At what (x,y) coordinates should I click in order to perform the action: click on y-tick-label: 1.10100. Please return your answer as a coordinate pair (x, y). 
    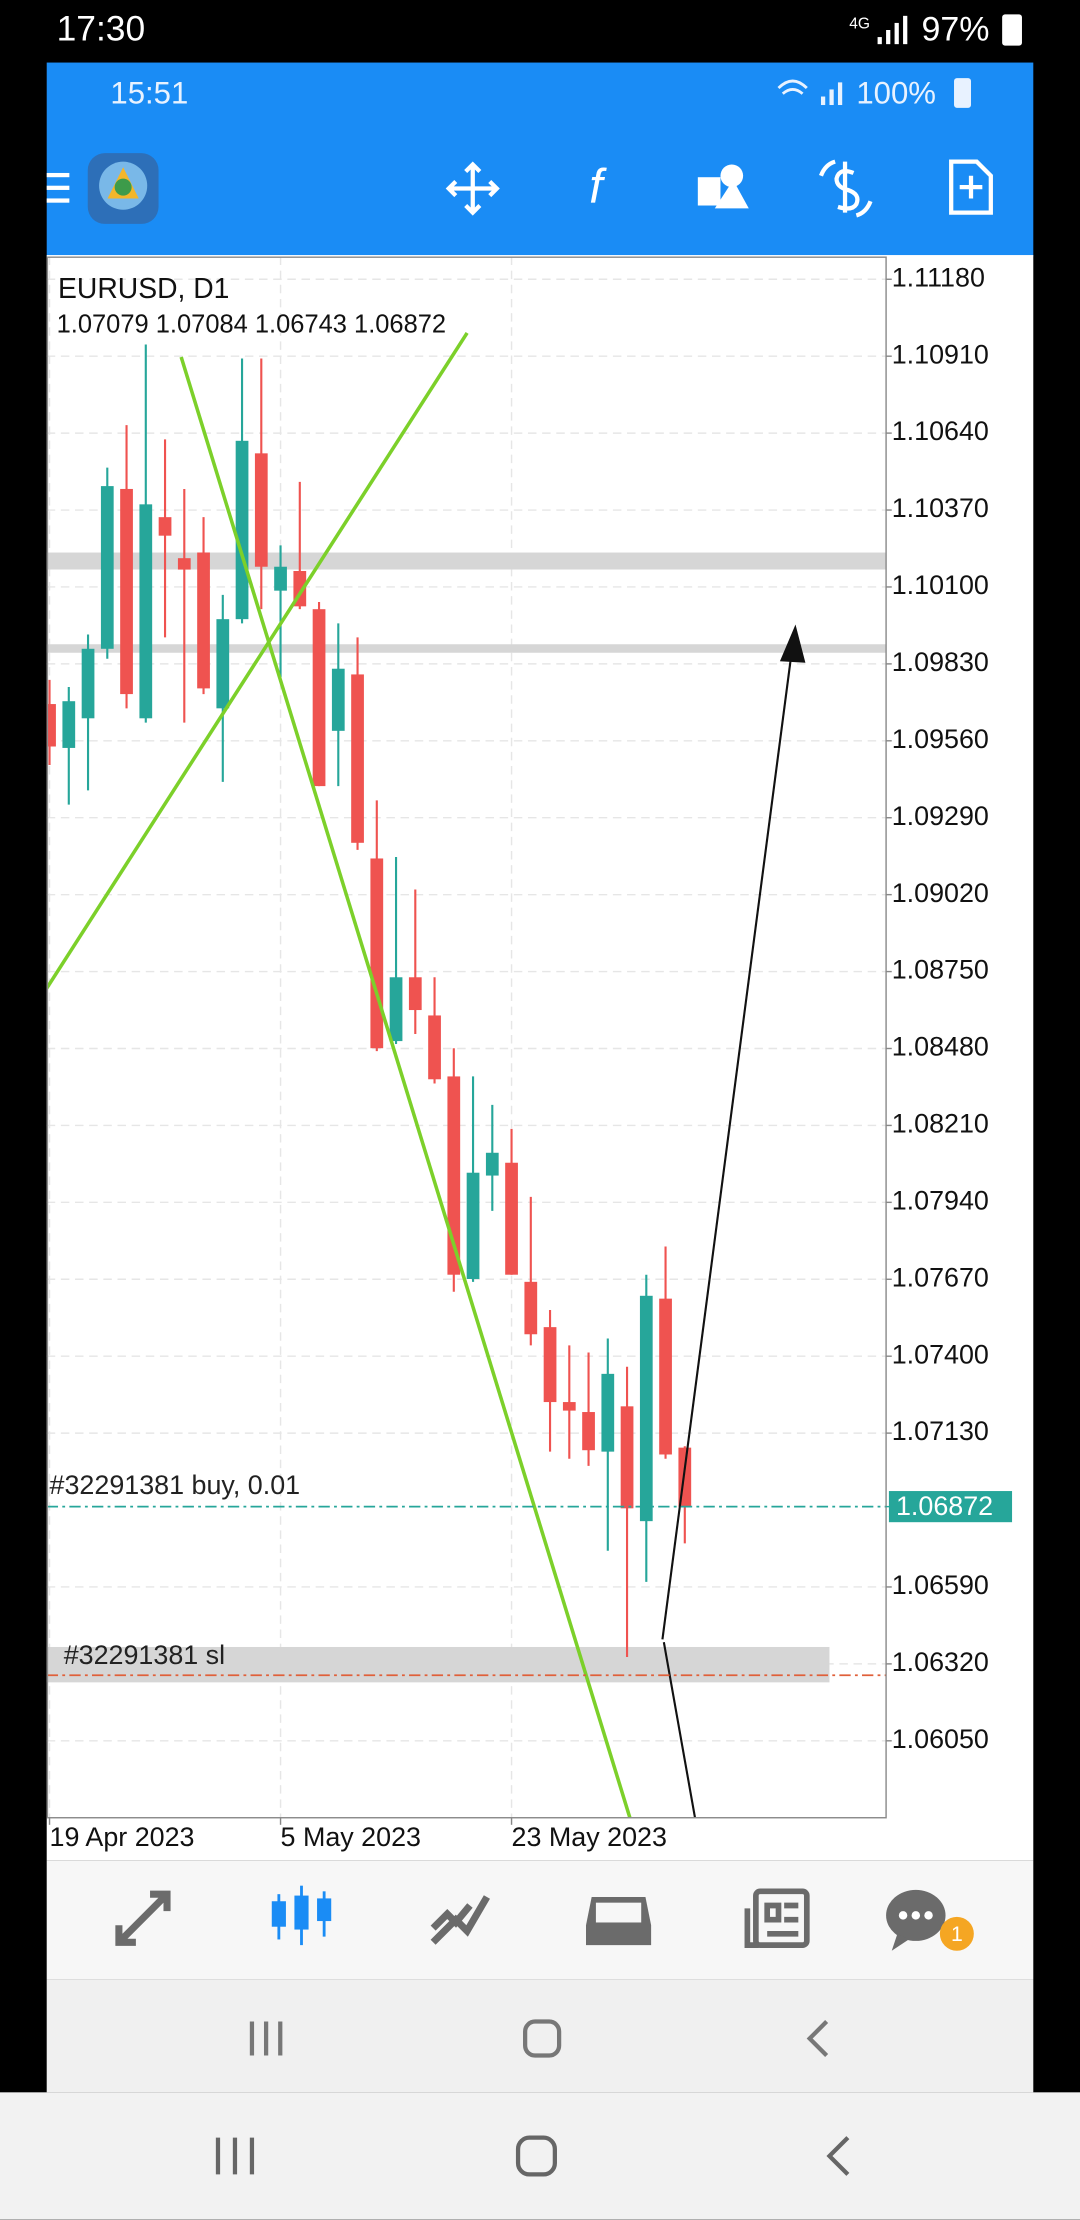
    Looking at the image, I should click on (940, 585).